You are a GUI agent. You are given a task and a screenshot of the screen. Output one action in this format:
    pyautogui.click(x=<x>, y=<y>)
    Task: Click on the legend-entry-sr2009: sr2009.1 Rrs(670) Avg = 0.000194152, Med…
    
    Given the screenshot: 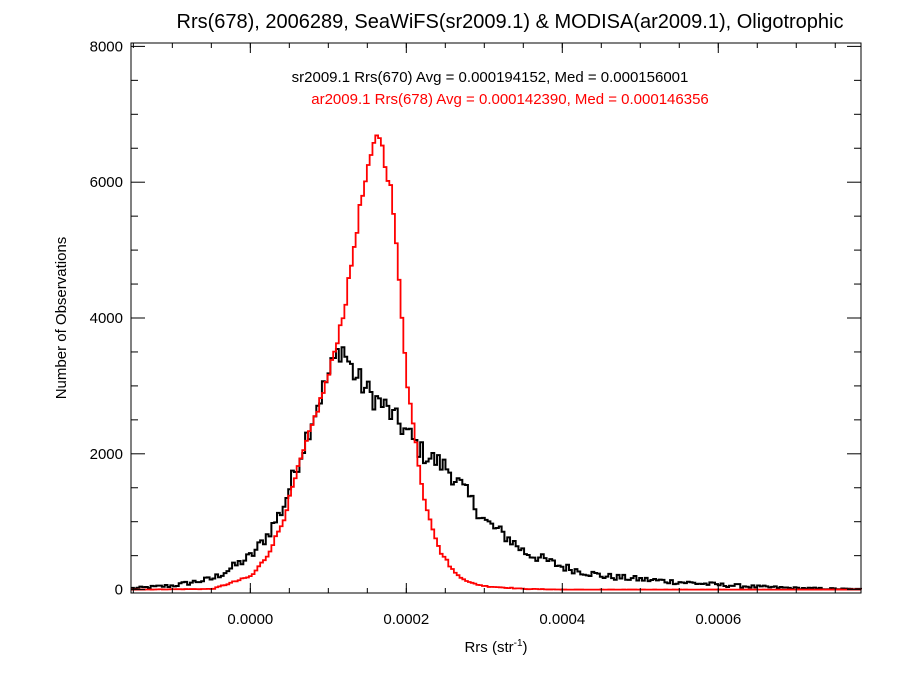 What is the action you would take?
    pyautogui.click(x=490, y=77)
    